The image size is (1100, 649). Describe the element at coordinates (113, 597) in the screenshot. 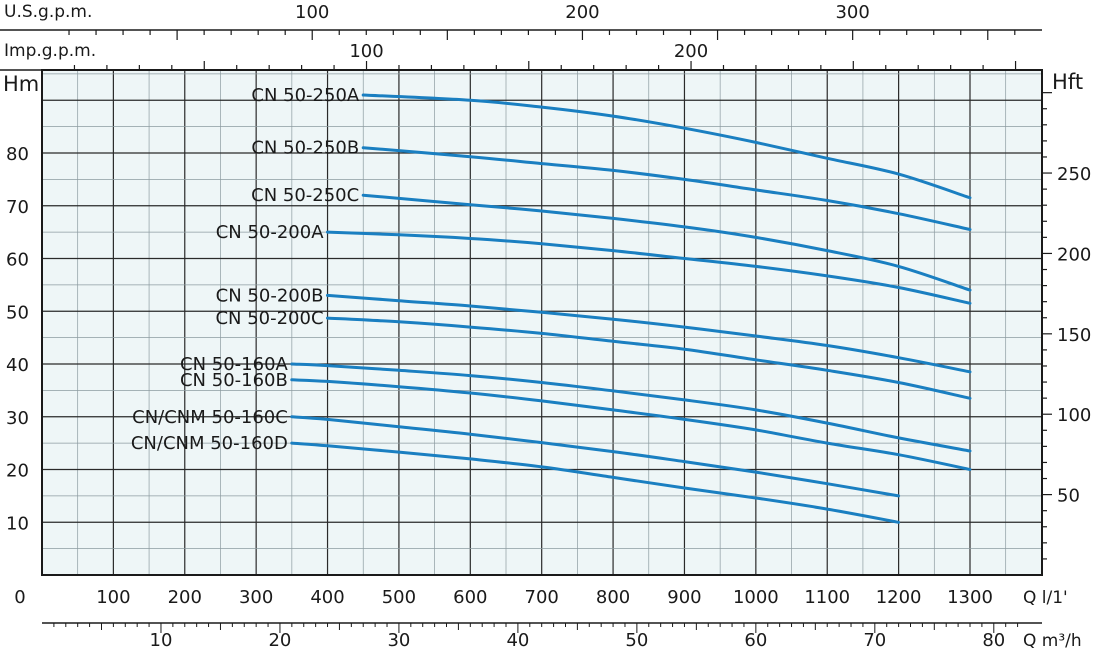

I see `x-tick-label: 100` at that location.